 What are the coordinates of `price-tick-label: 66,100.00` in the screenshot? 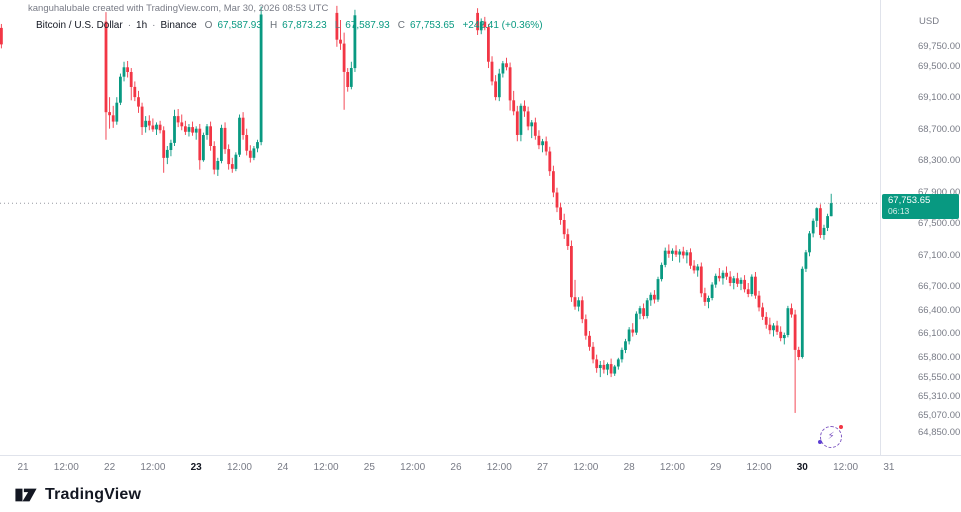 It's located at (939, 334).